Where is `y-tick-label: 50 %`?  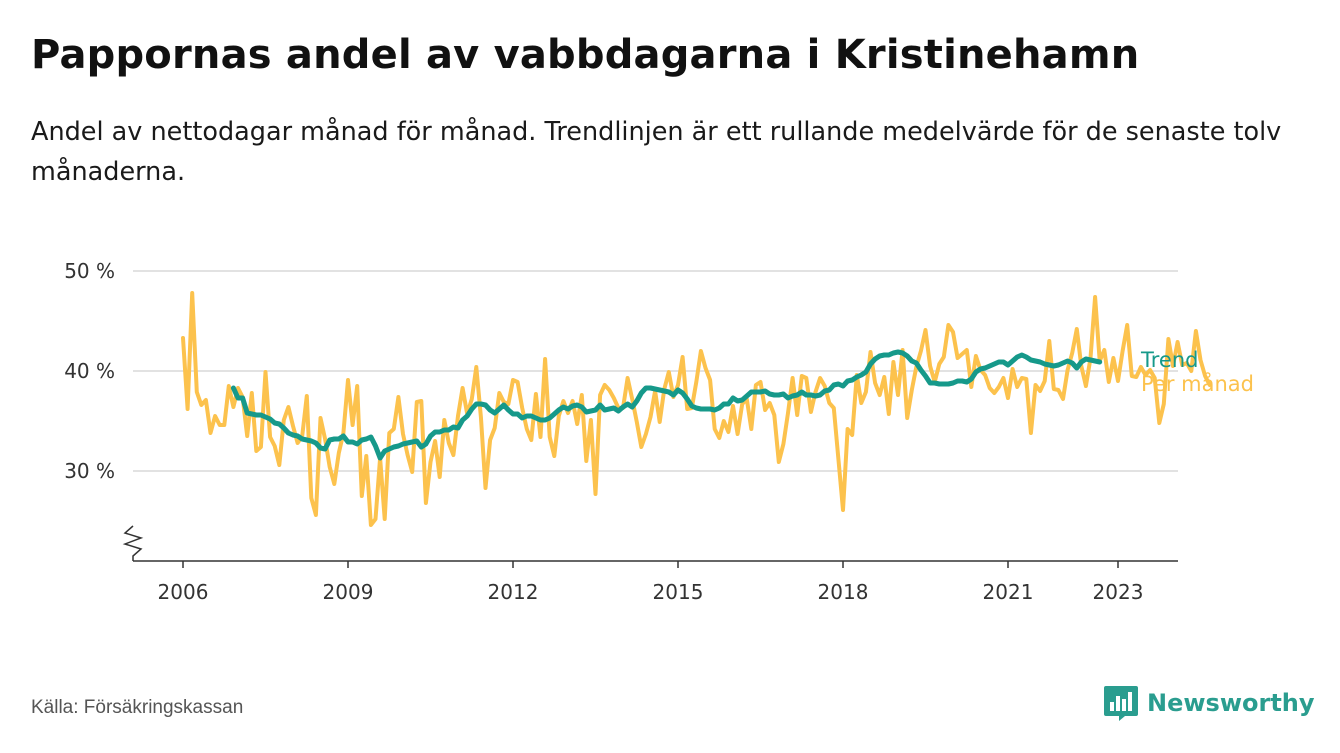 y-tick-label: 50 % is located at coordinates (89, 271).